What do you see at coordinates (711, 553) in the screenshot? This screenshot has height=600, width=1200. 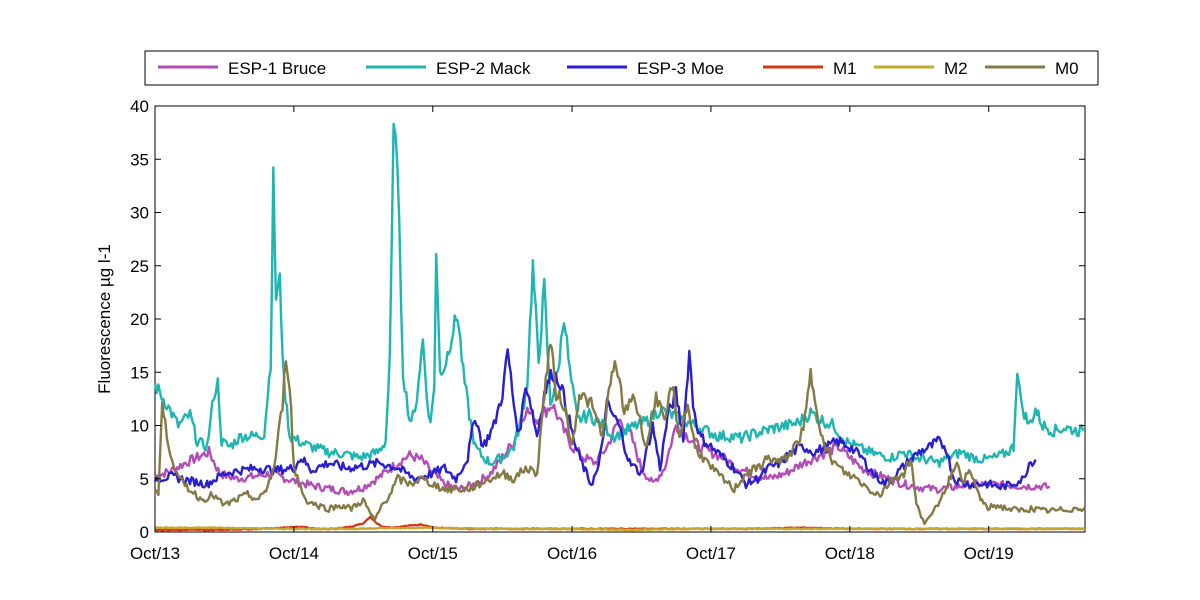 I see `x-tick-label: Oct/17` at bounding box center [711, 553].